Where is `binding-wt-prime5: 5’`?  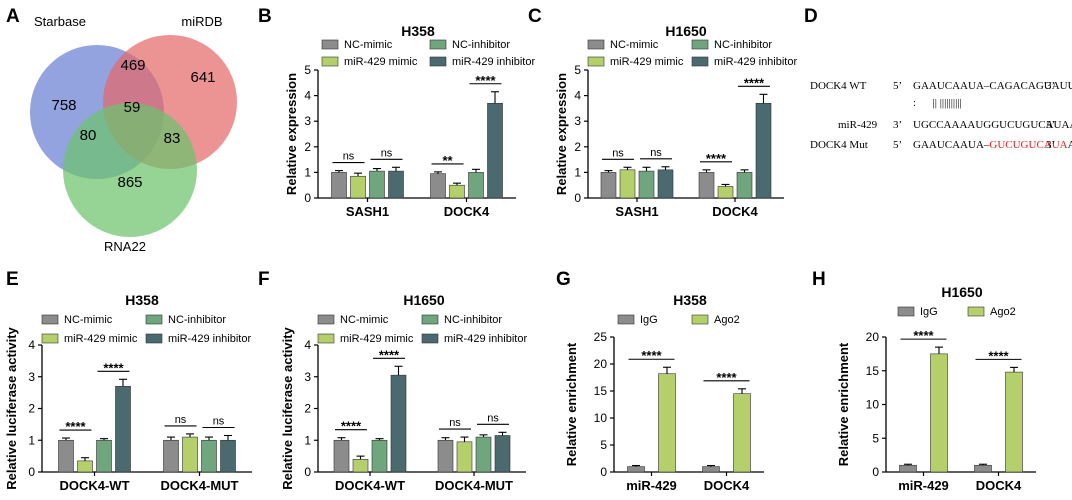
binding-wt-prime5: 5’ is located at coordinates (897, 86).